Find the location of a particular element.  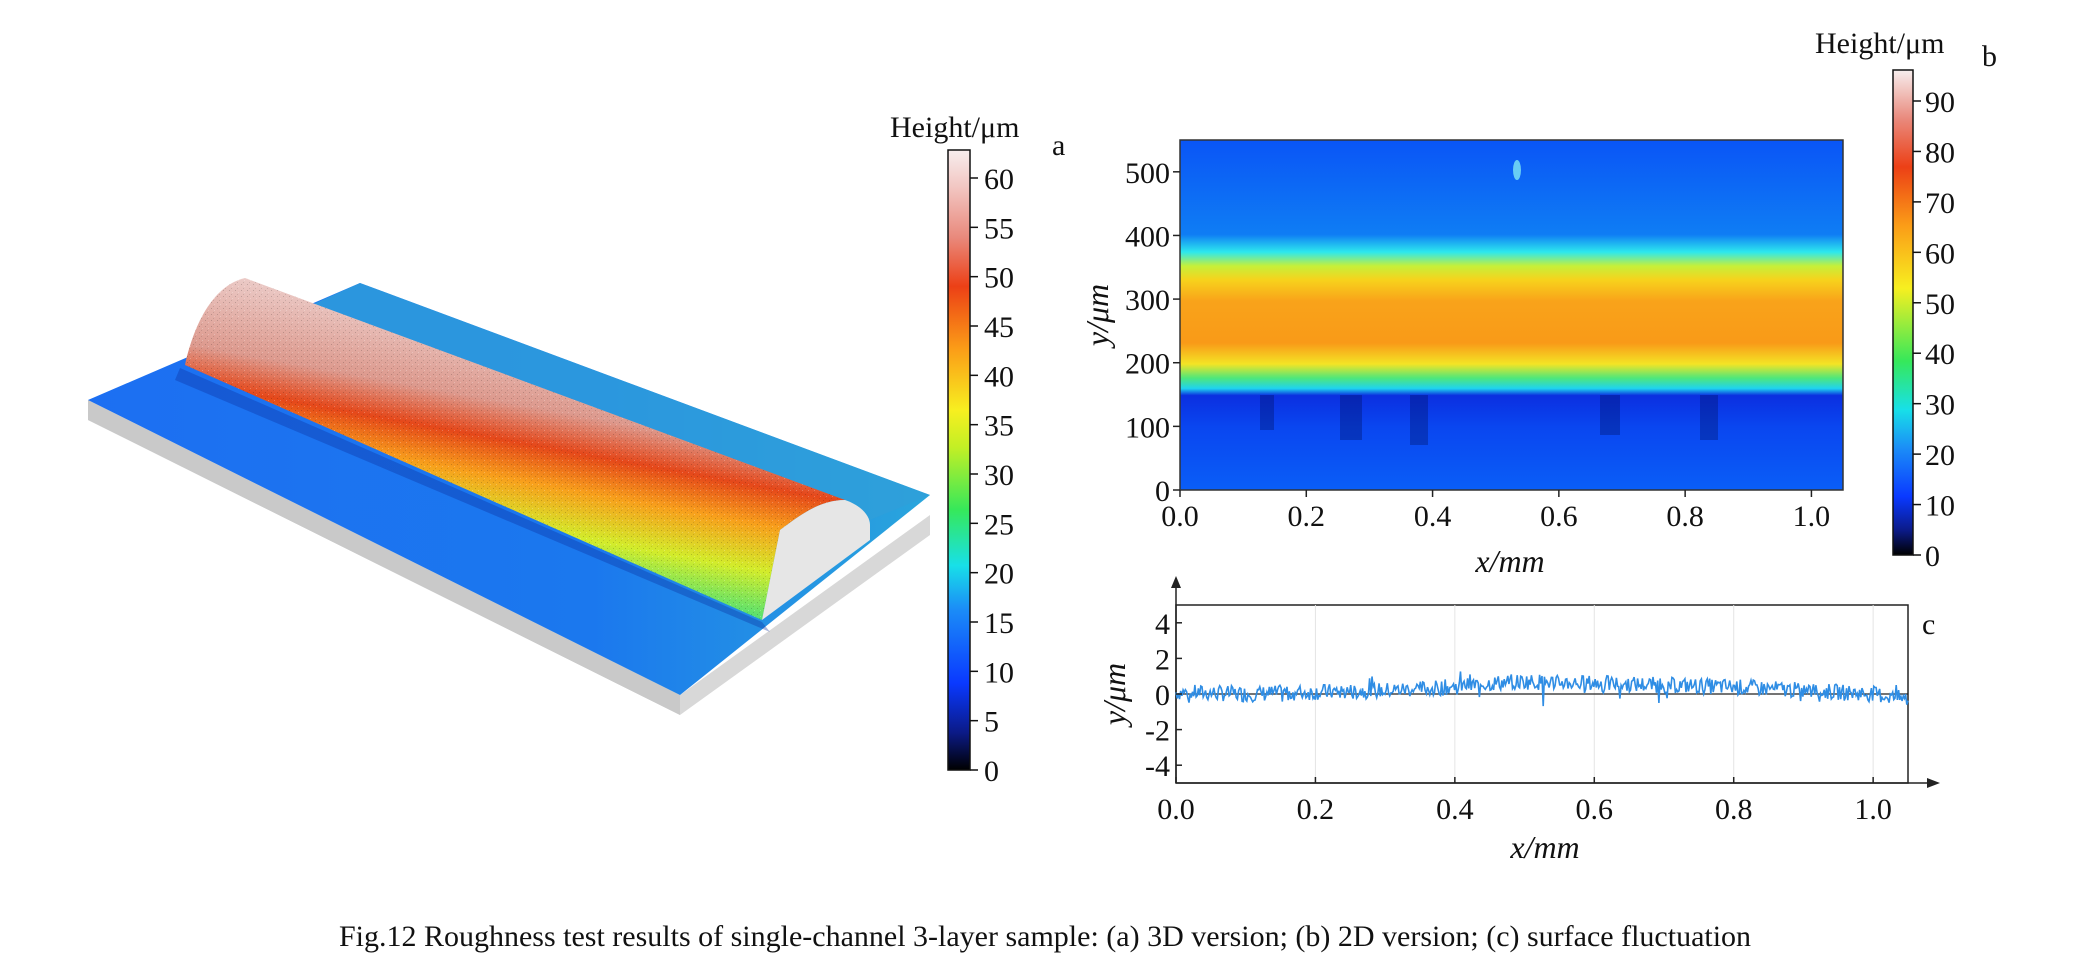

colorbar-a-tick-label: 35 is located at coordinates (999, 426).